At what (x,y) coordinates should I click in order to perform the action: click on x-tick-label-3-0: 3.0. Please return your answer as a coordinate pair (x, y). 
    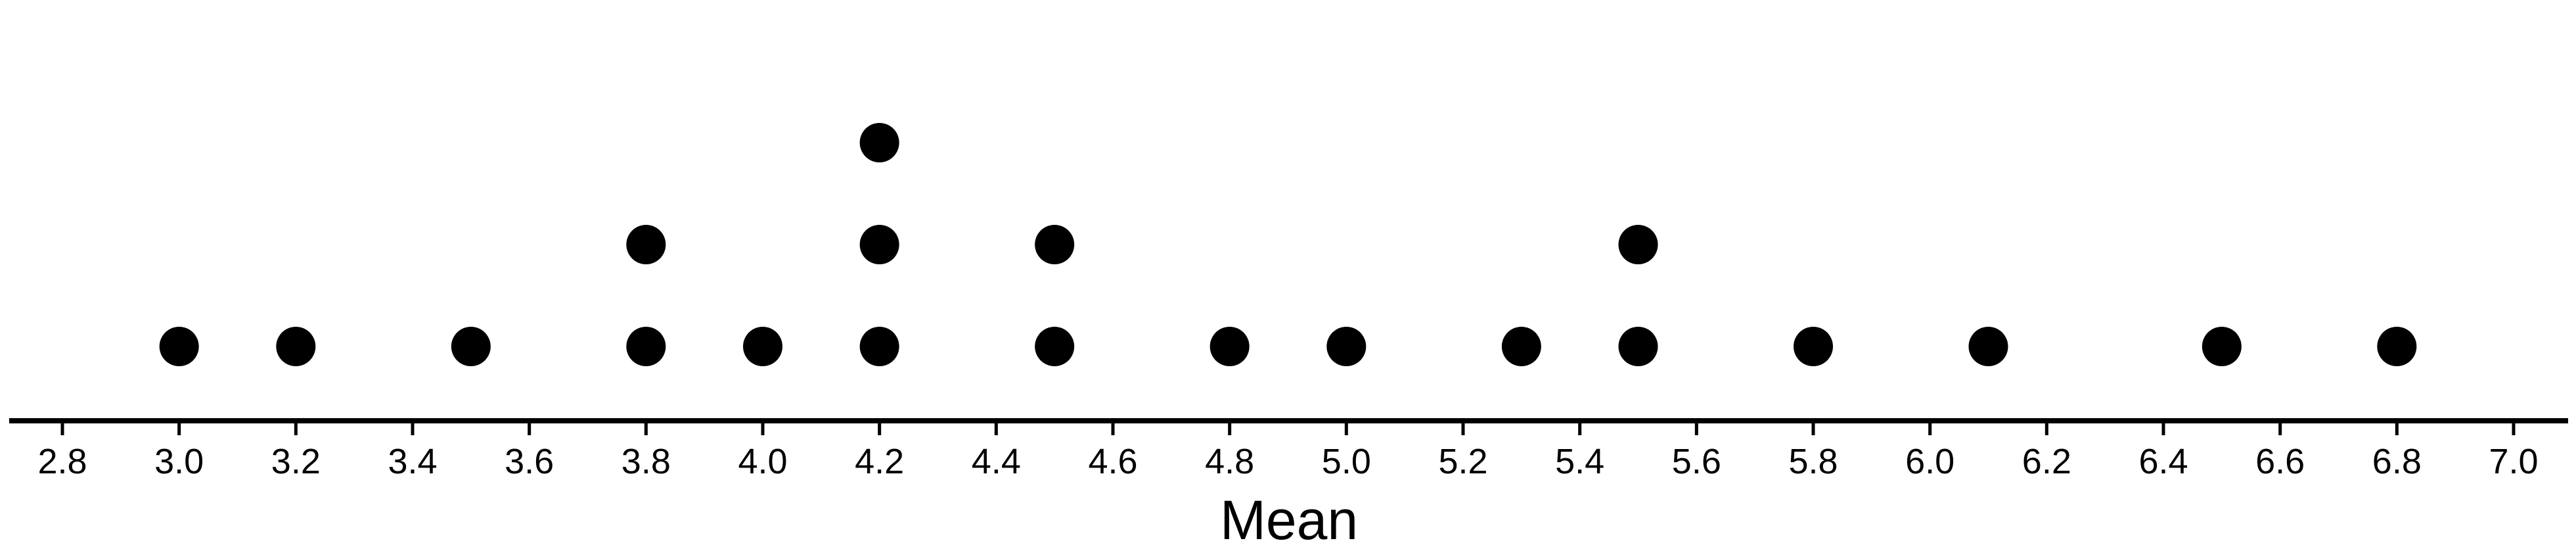
    Looking at the image, I should click on (179, 462).